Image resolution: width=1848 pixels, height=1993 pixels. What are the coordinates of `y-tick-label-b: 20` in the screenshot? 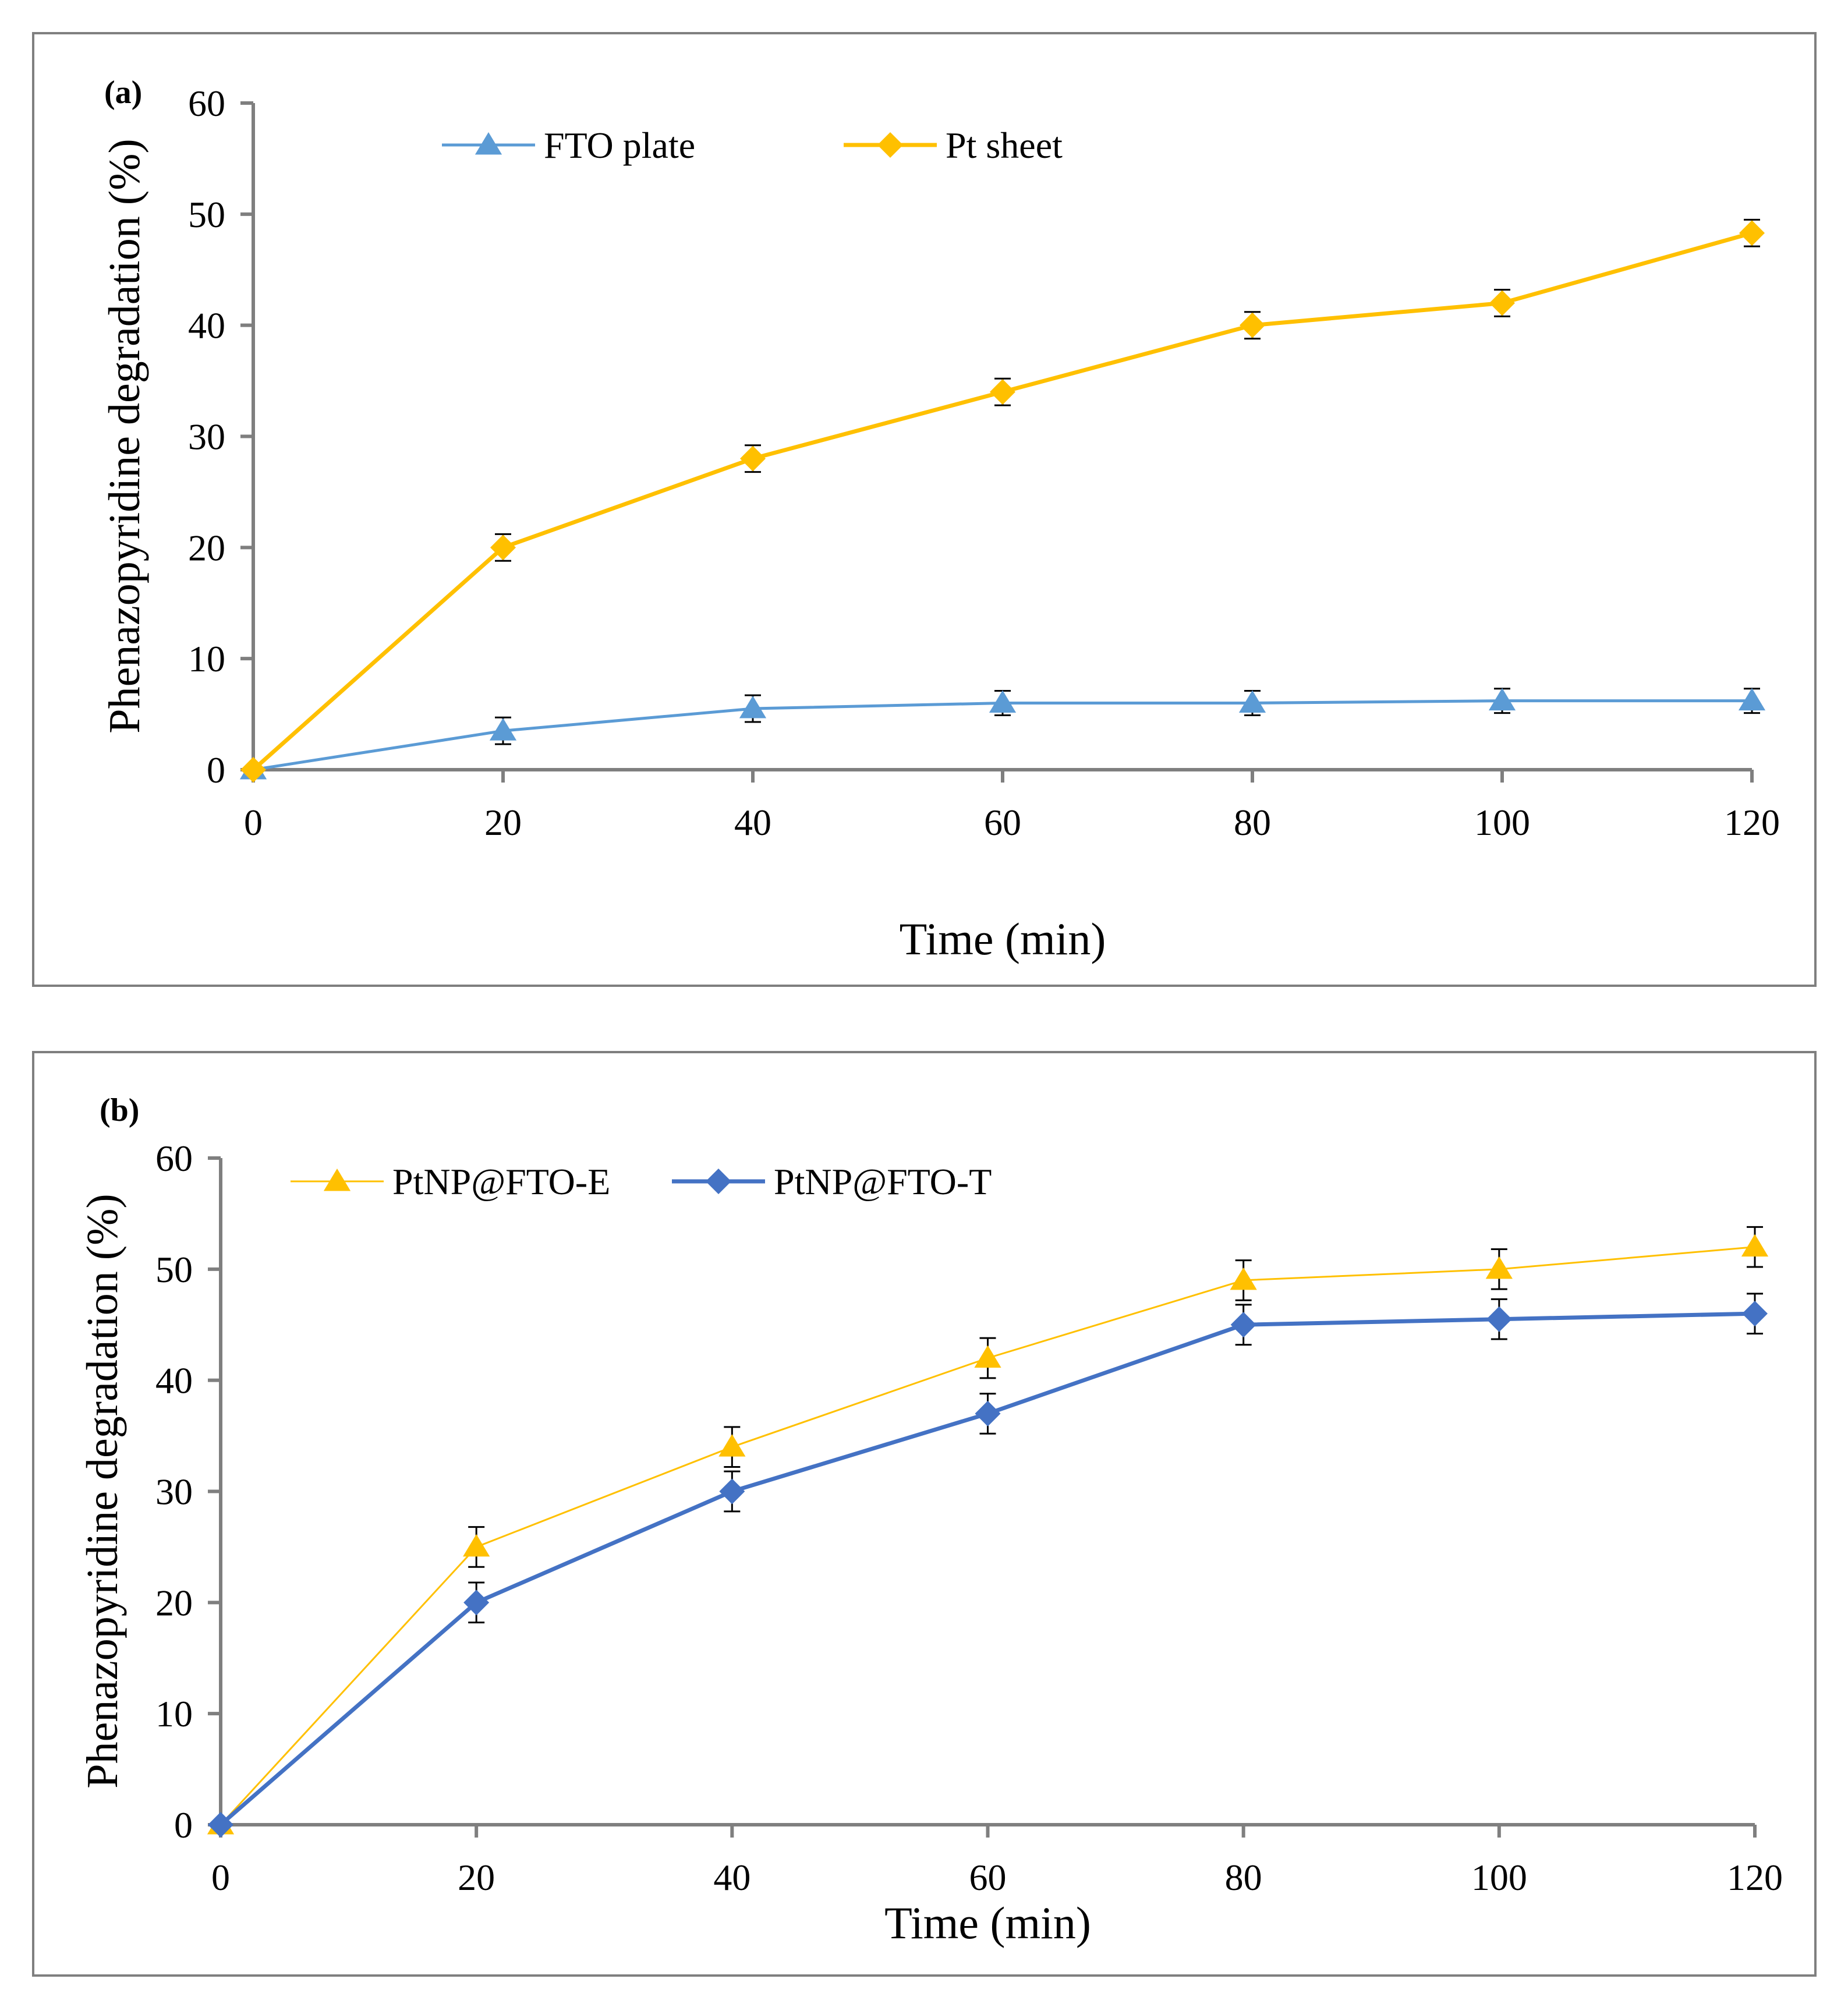 It's located at (174, 1602).